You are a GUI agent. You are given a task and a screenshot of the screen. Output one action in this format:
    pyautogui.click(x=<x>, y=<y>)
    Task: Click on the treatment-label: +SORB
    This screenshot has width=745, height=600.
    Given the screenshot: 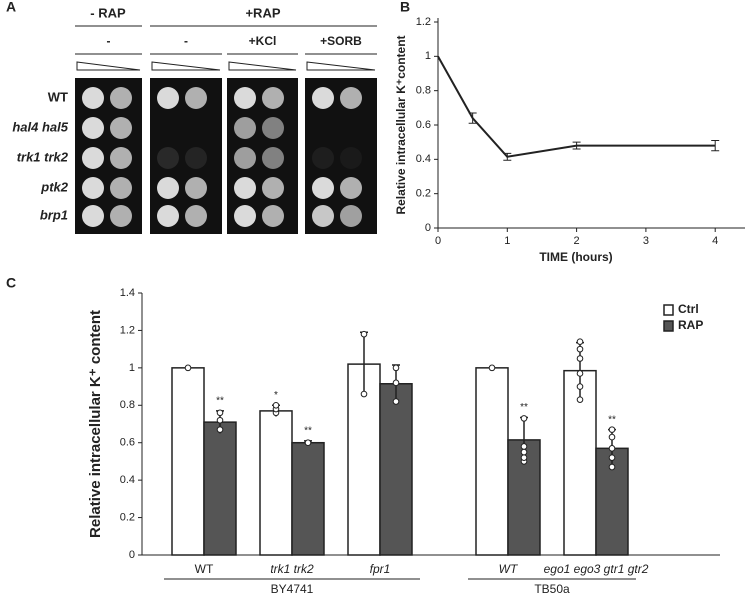 What is the action you would take?
    pyautogui.click(x=341, y=41)
    